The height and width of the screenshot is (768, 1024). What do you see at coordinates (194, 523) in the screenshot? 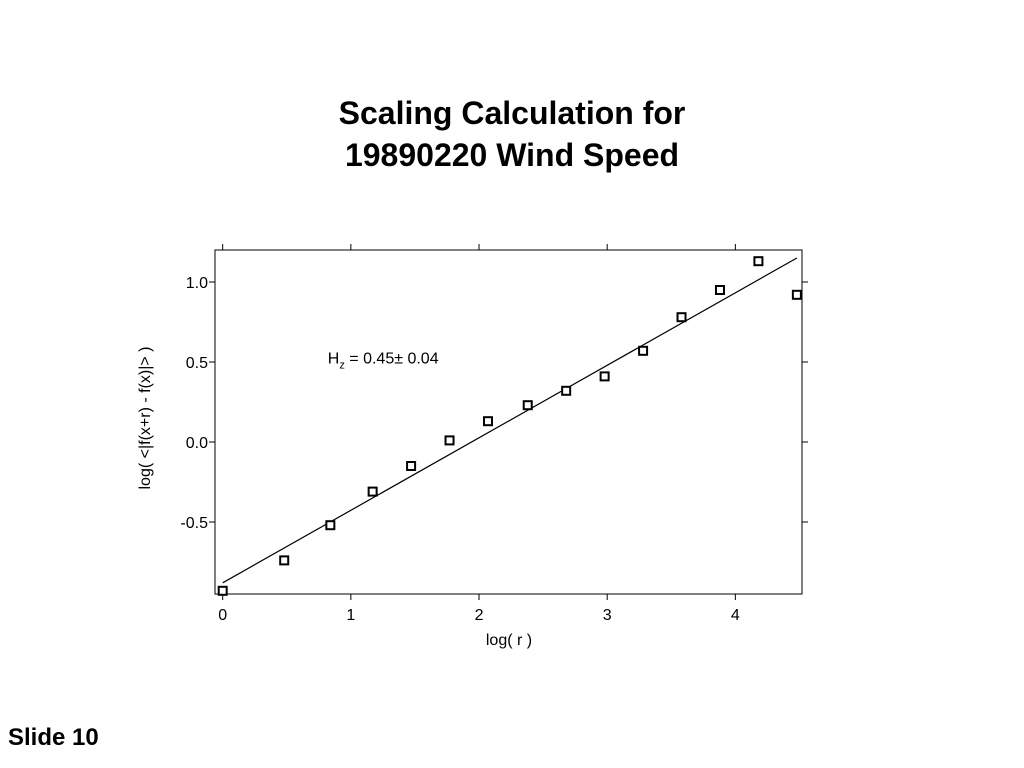
I see `y-tick-label: -0.5` at bounding box center [194, 523].